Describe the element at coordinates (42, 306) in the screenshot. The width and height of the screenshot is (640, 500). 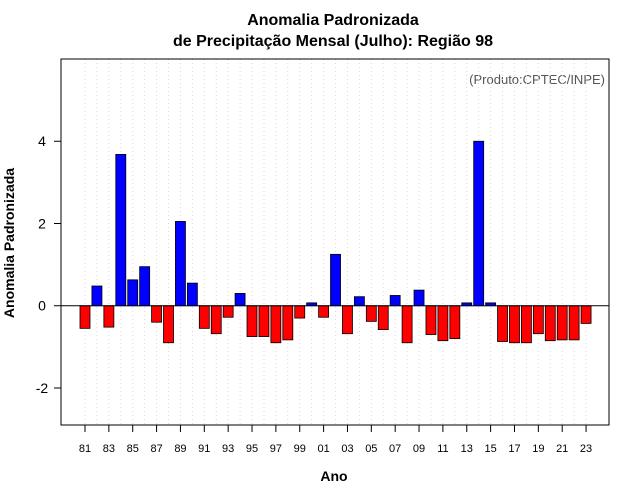
I see `y-tick-label: 0` at that location.